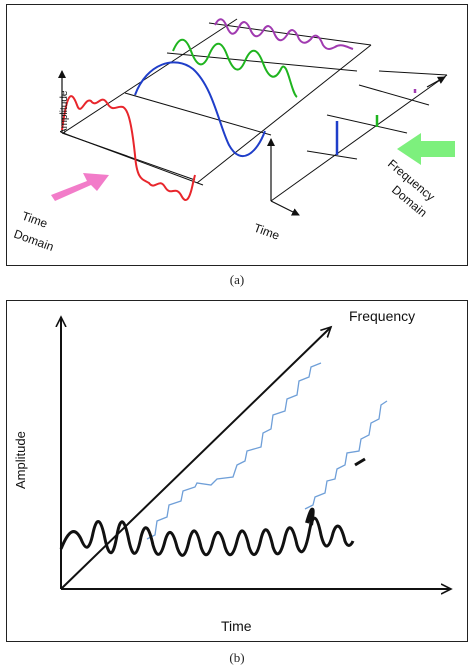 This screenshot has width=474, height=668. What do you see at coordinates (235, 68) in the screenshot?
I see `third-harmonic-sine` at bounding box center [235, 68].